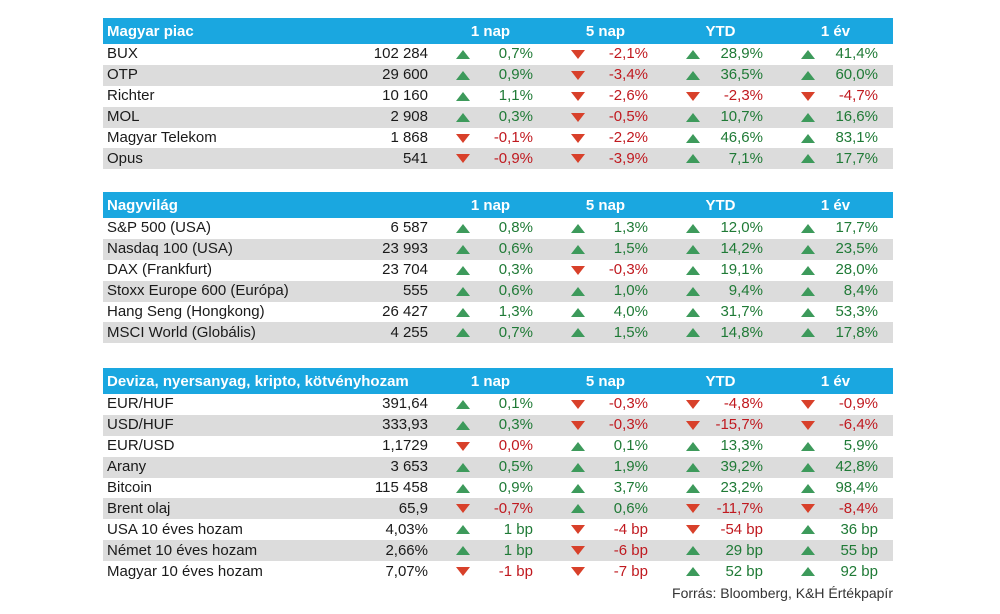  What do you see at coordinates (835, 96) in the screenshot?
I see `change-cell: -4,7%` at bounding box center [835, 96].